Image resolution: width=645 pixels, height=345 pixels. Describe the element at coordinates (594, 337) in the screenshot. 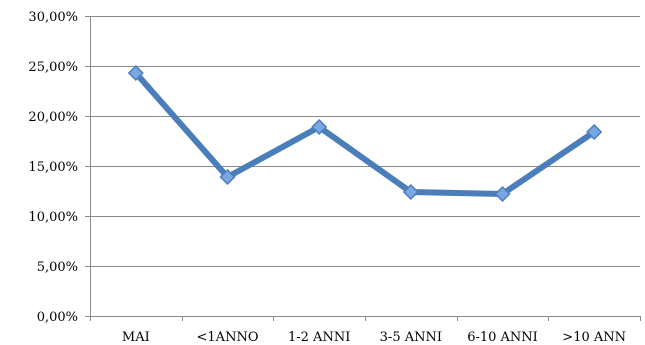

I see `x-tick-label: >10 ANN` at that location.